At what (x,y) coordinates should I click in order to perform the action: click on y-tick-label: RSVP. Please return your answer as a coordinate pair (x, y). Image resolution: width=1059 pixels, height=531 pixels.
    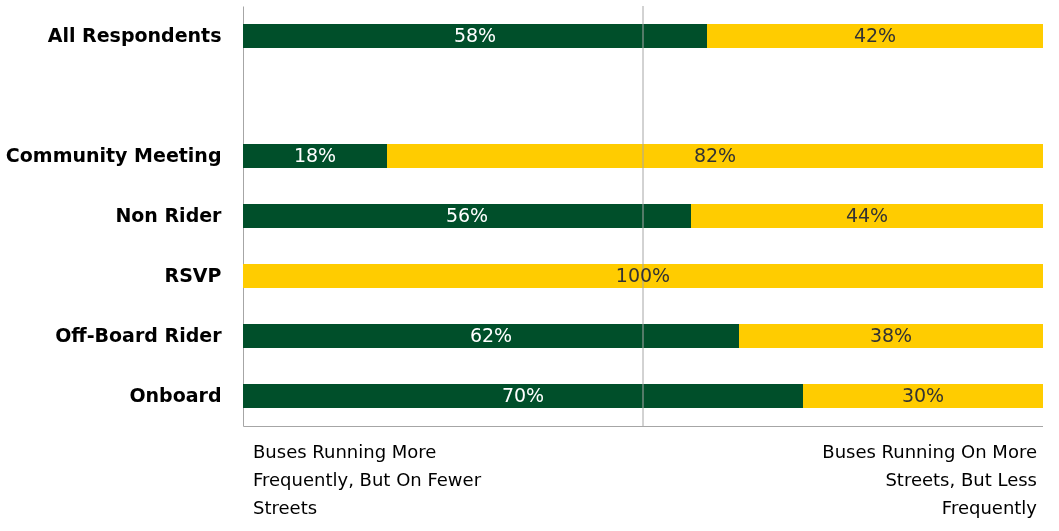
    Looking at the image, I should click on (193, 275).